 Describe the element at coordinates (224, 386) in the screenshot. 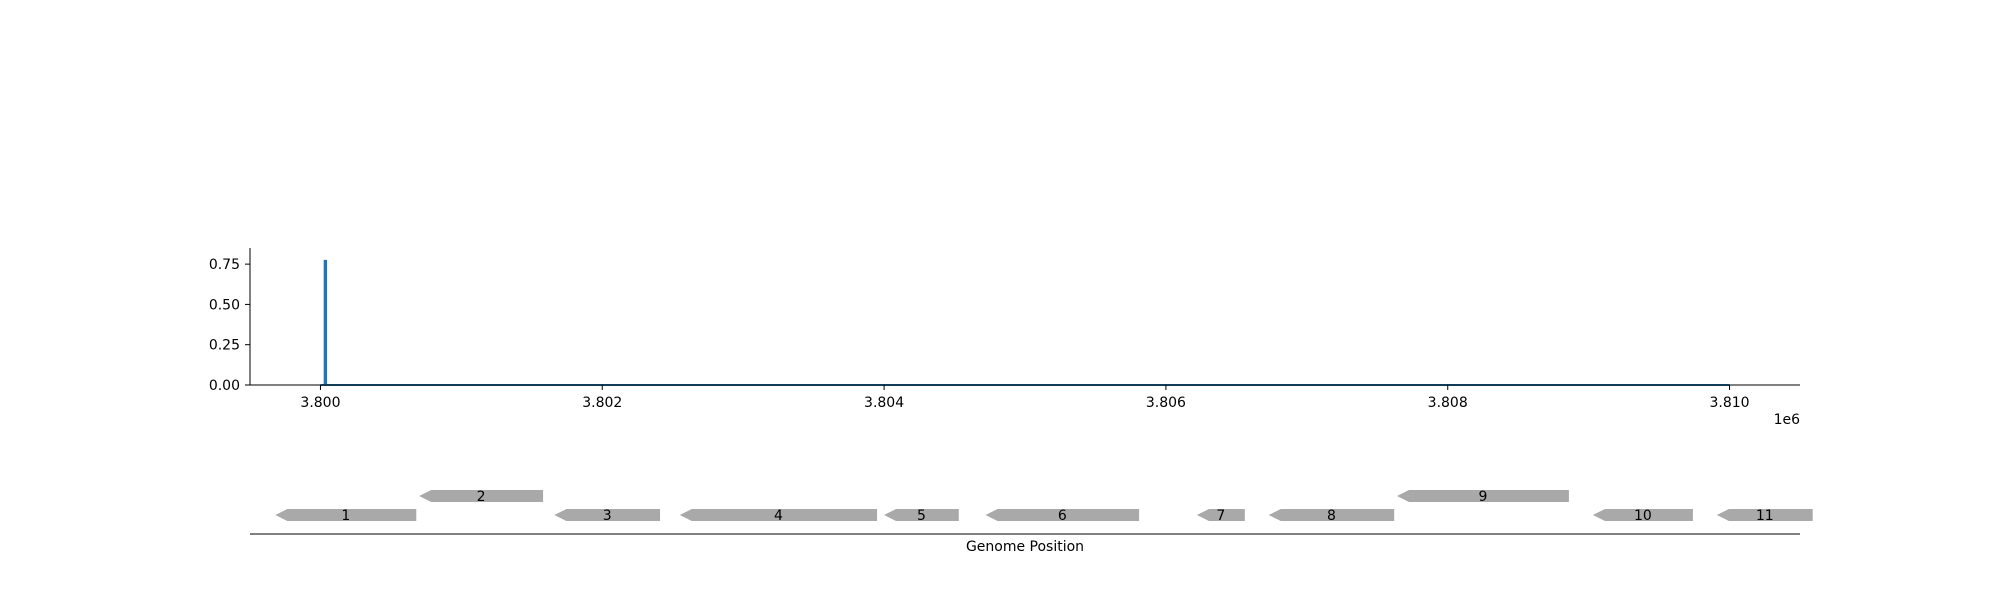

I see `y-tick-label: 0.00` at that location.